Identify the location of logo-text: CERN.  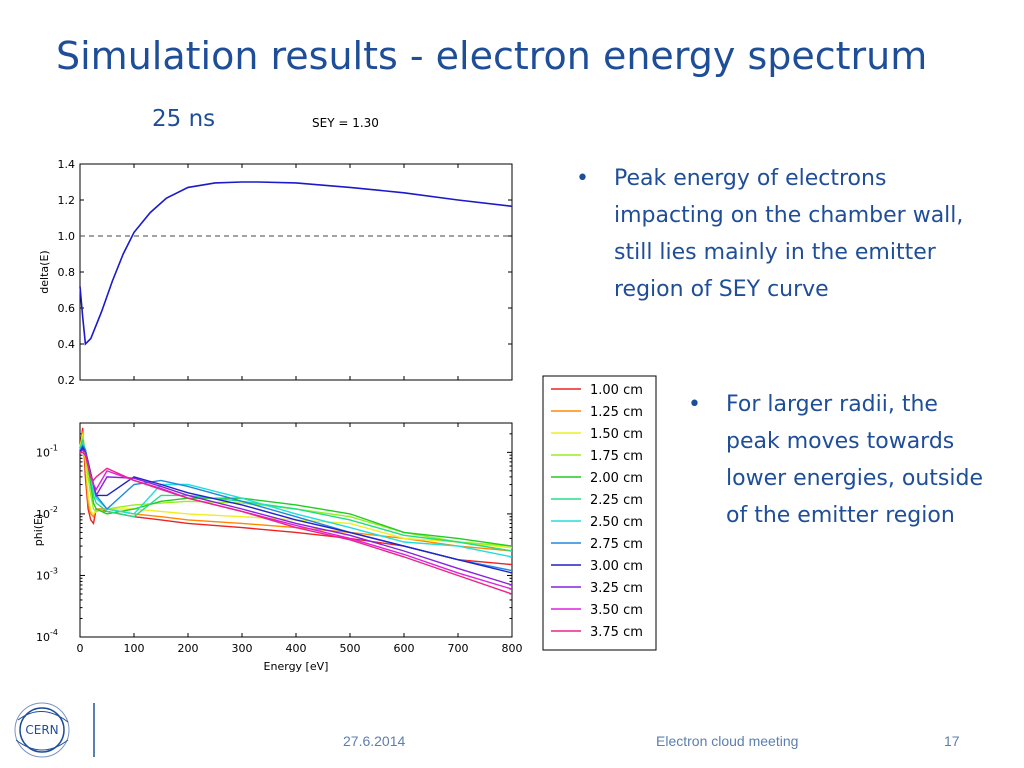
(41, 730).